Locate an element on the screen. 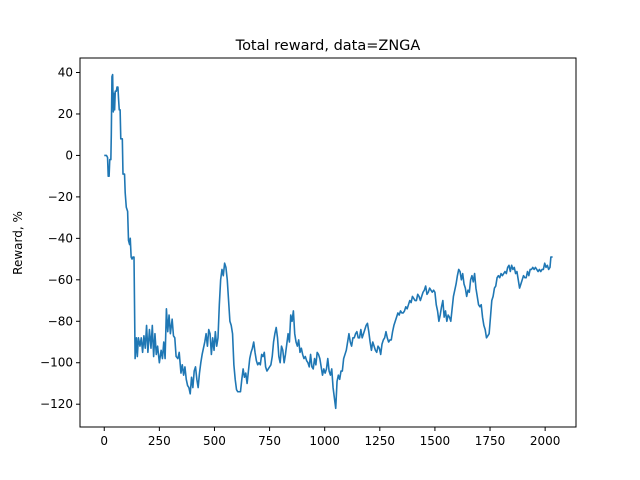  y-axis: 40 20 0 −20 −40 −60 −80 −100 −120 is located at coordinates (60, 238).